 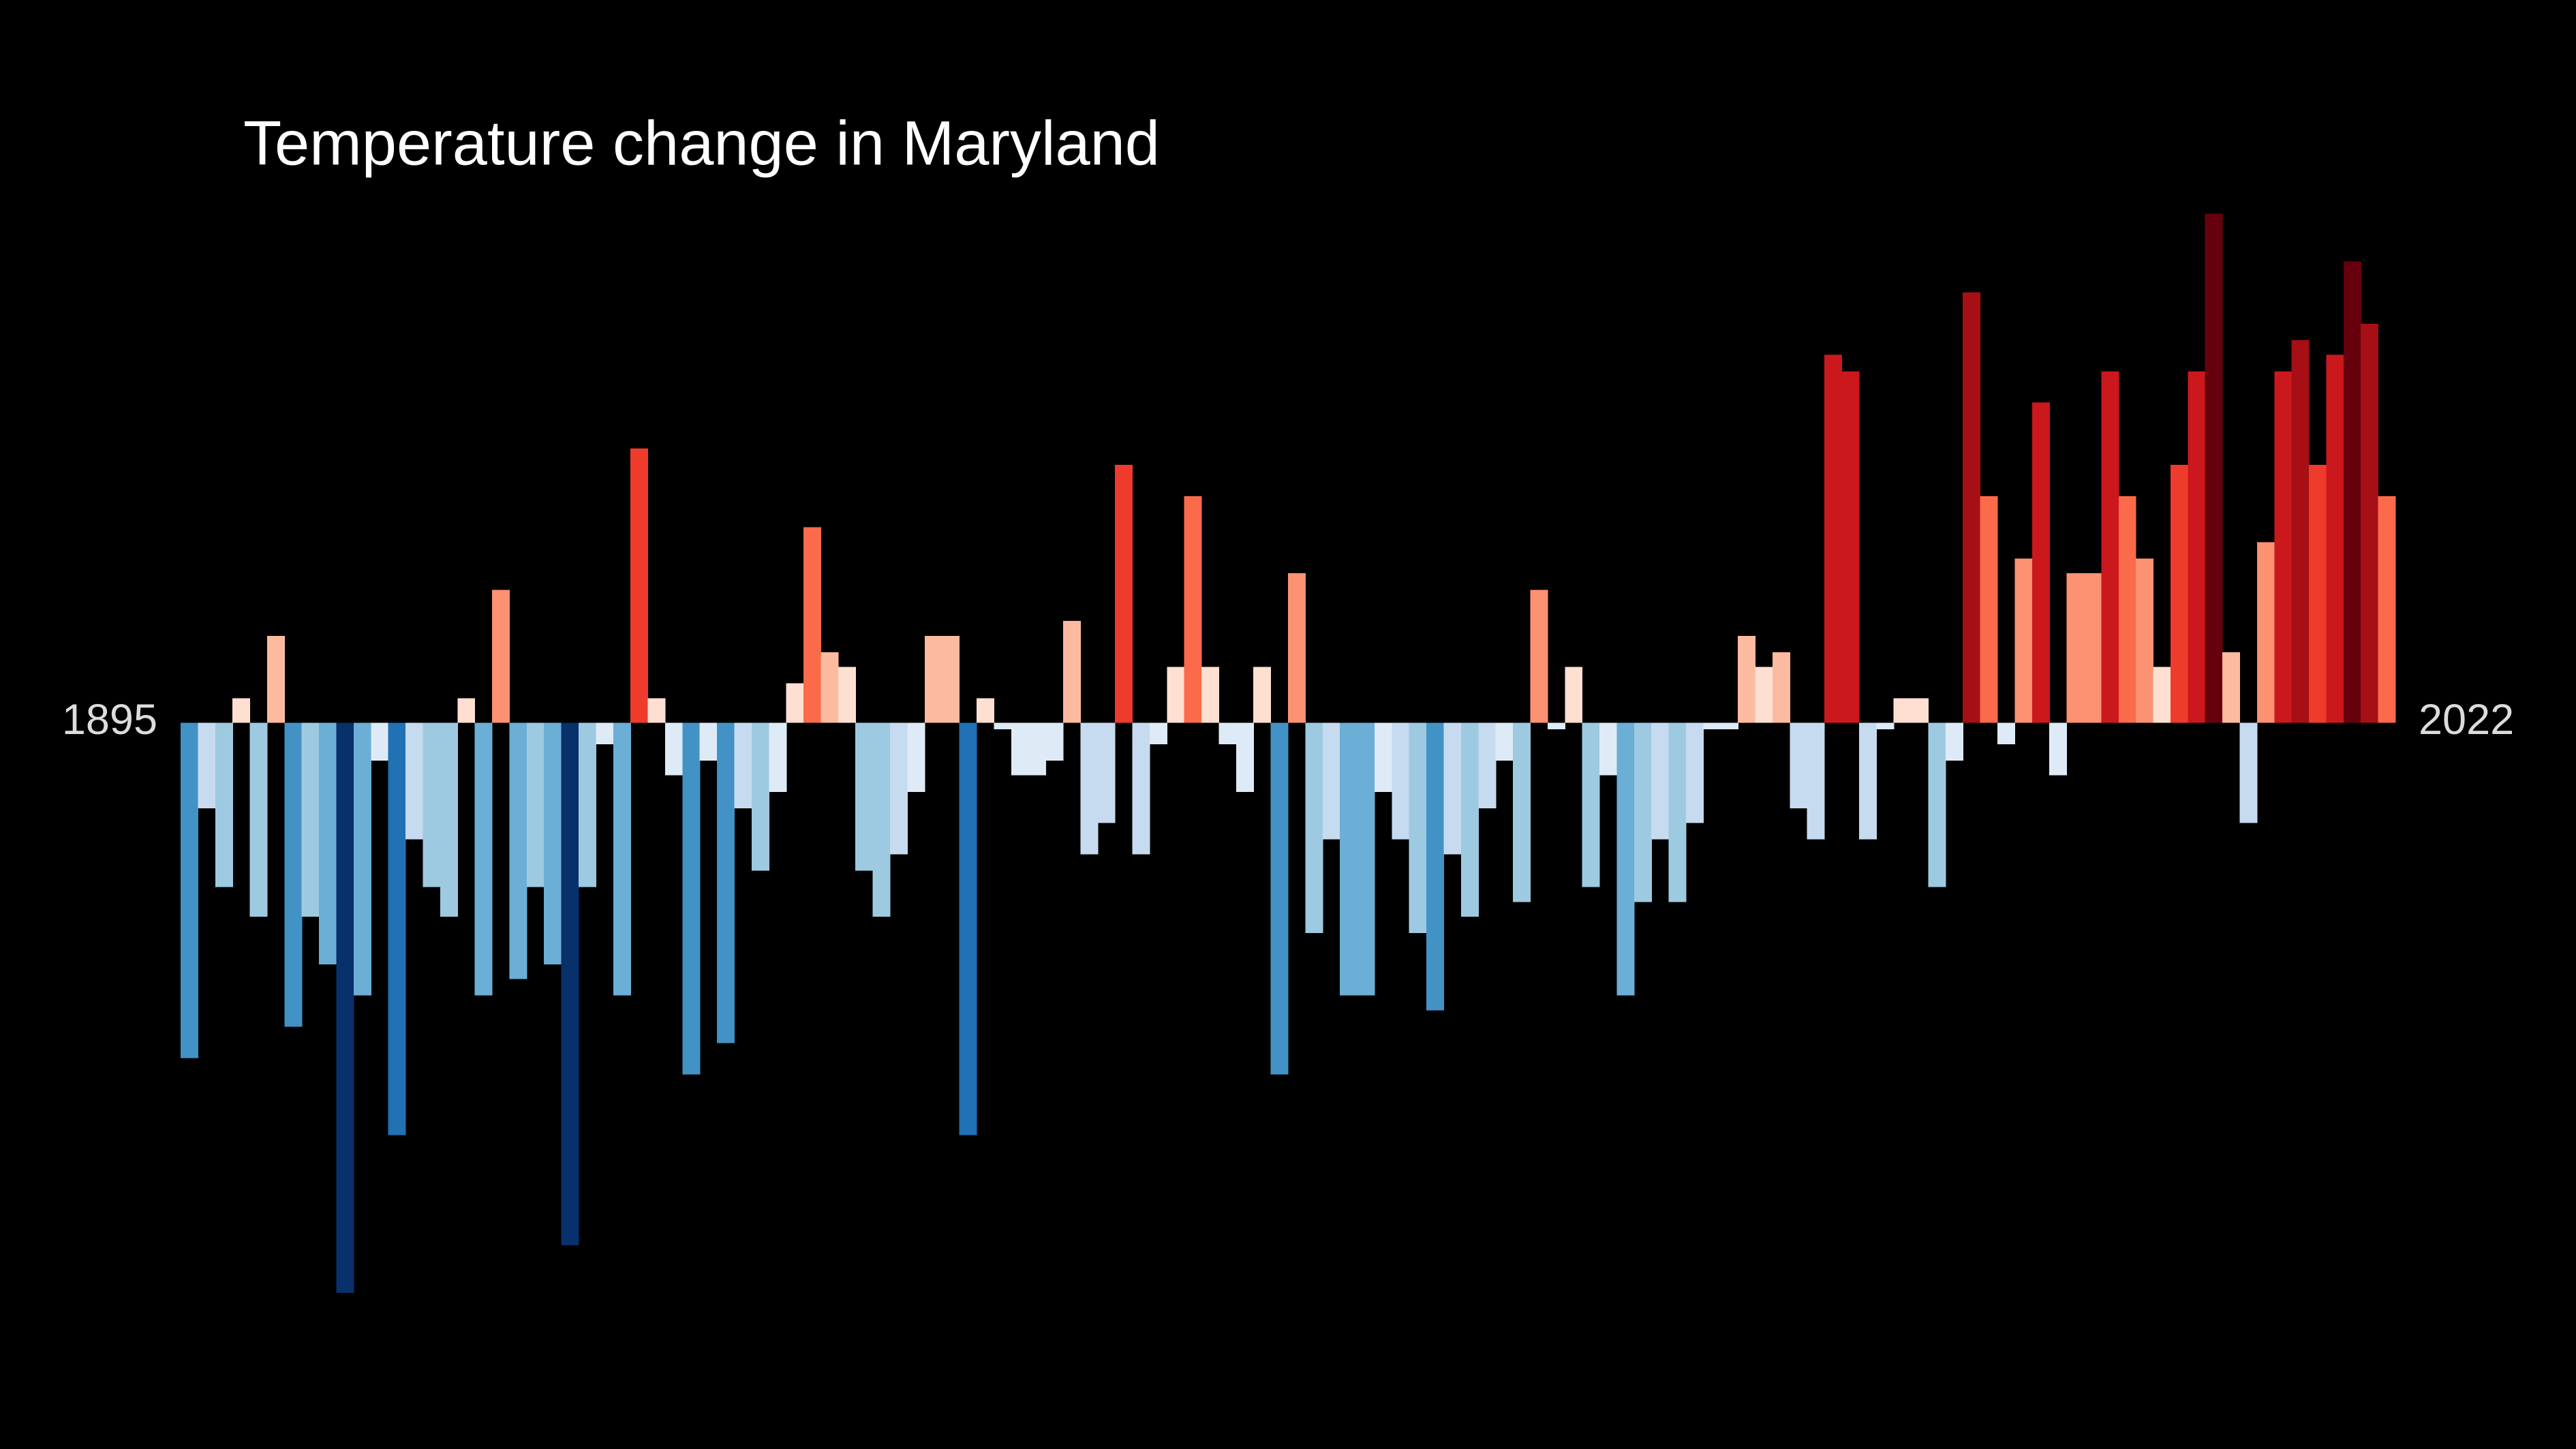 What do you see at coordinates (109, 720) in the screenshot?
I see `x-tick-label: 1895` at bounding box center [109, 720].